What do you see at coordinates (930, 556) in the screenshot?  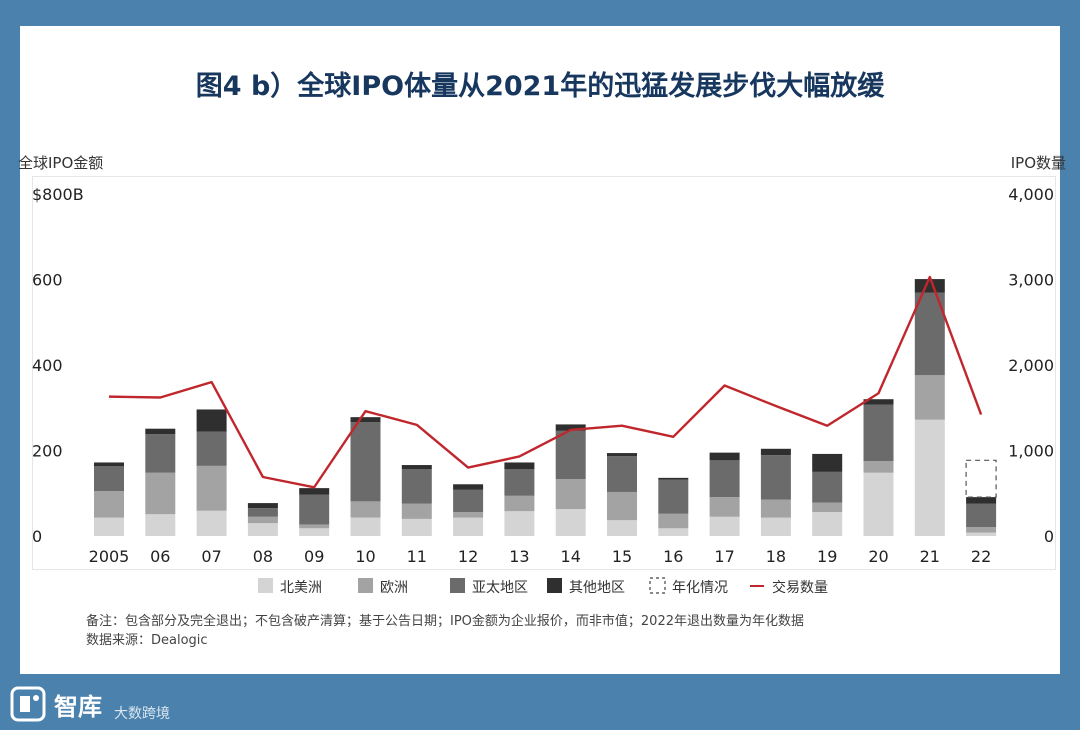 I see `x-tick-label: 21` at bounding box center [930, 556].